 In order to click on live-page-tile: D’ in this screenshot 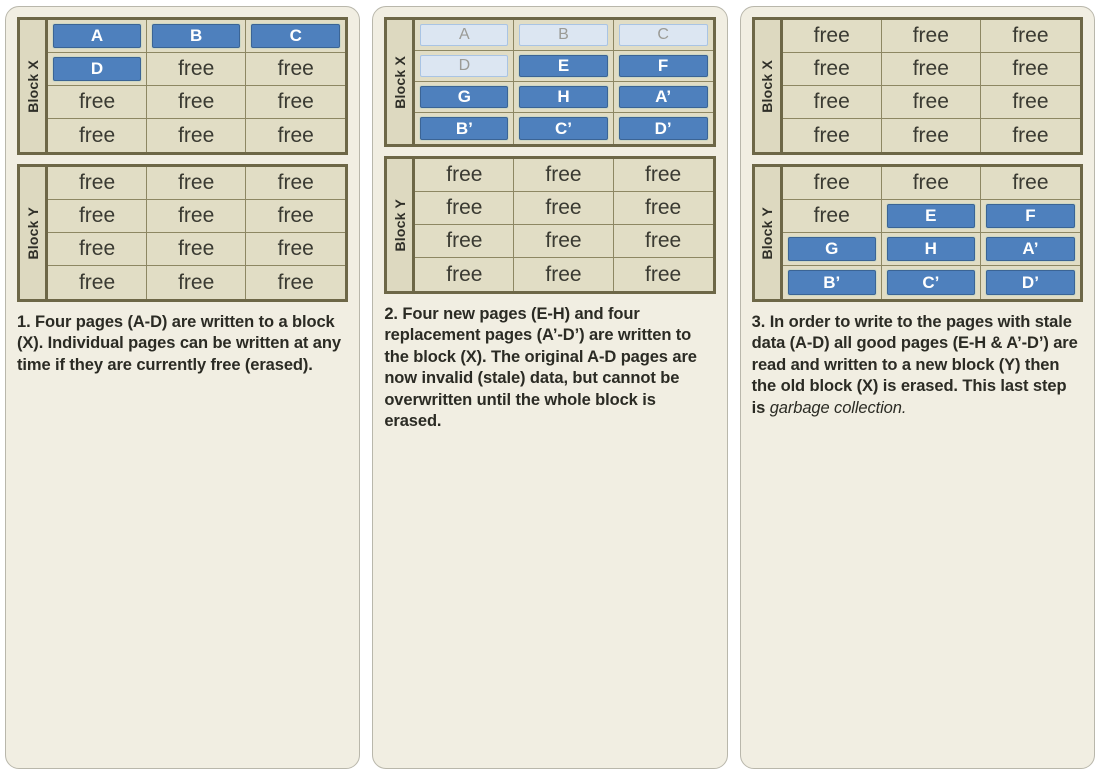, I will do `click(1030, 282)`.